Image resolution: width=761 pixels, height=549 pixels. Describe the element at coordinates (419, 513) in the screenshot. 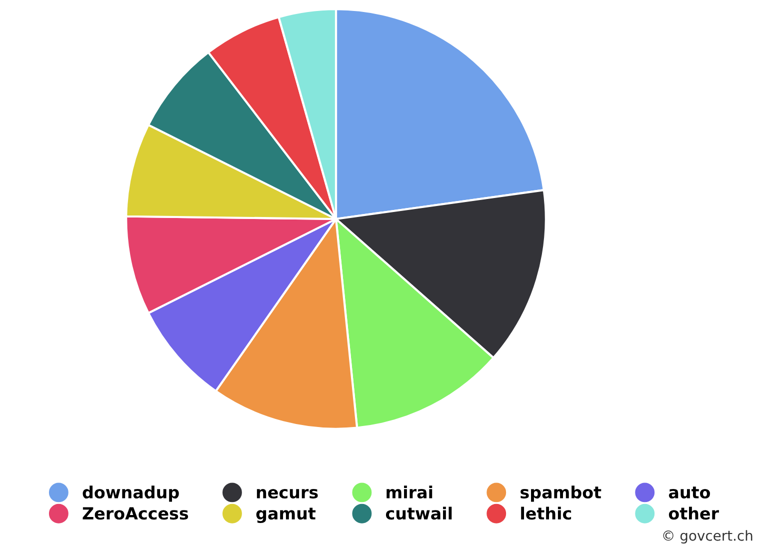

I see `legend-label: cutwail` at that location.